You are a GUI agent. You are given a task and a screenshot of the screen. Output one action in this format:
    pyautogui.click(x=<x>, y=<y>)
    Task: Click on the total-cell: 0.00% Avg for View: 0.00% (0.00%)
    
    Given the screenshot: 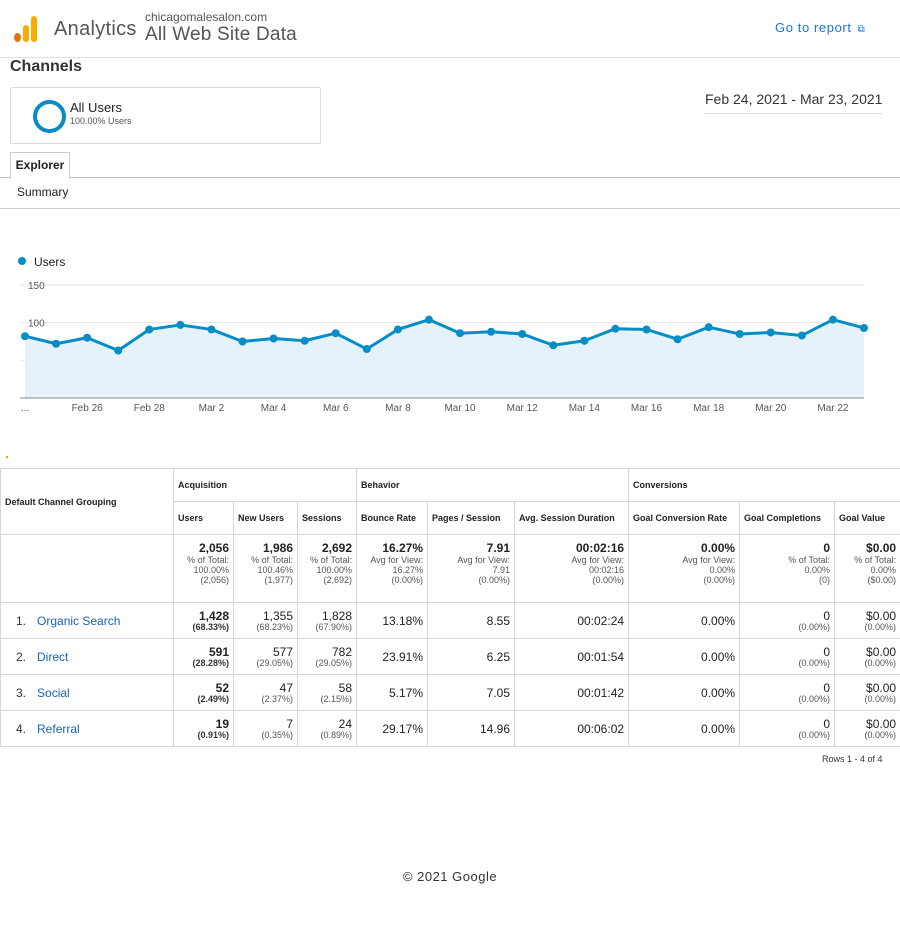 What is the action you would take?
    pyautogui.click(x=684, y=568)
    